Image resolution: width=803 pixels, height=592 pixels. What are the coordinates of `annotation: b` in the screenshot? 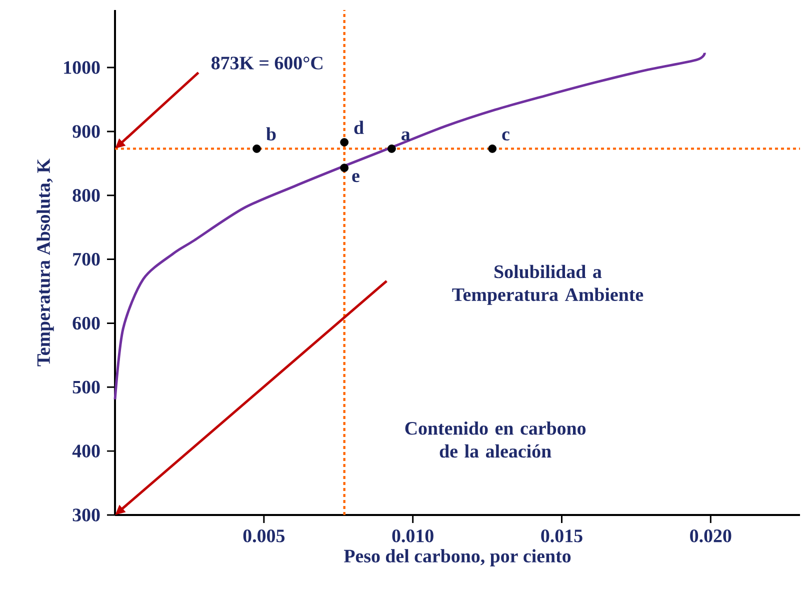 It's located at (271, 134).